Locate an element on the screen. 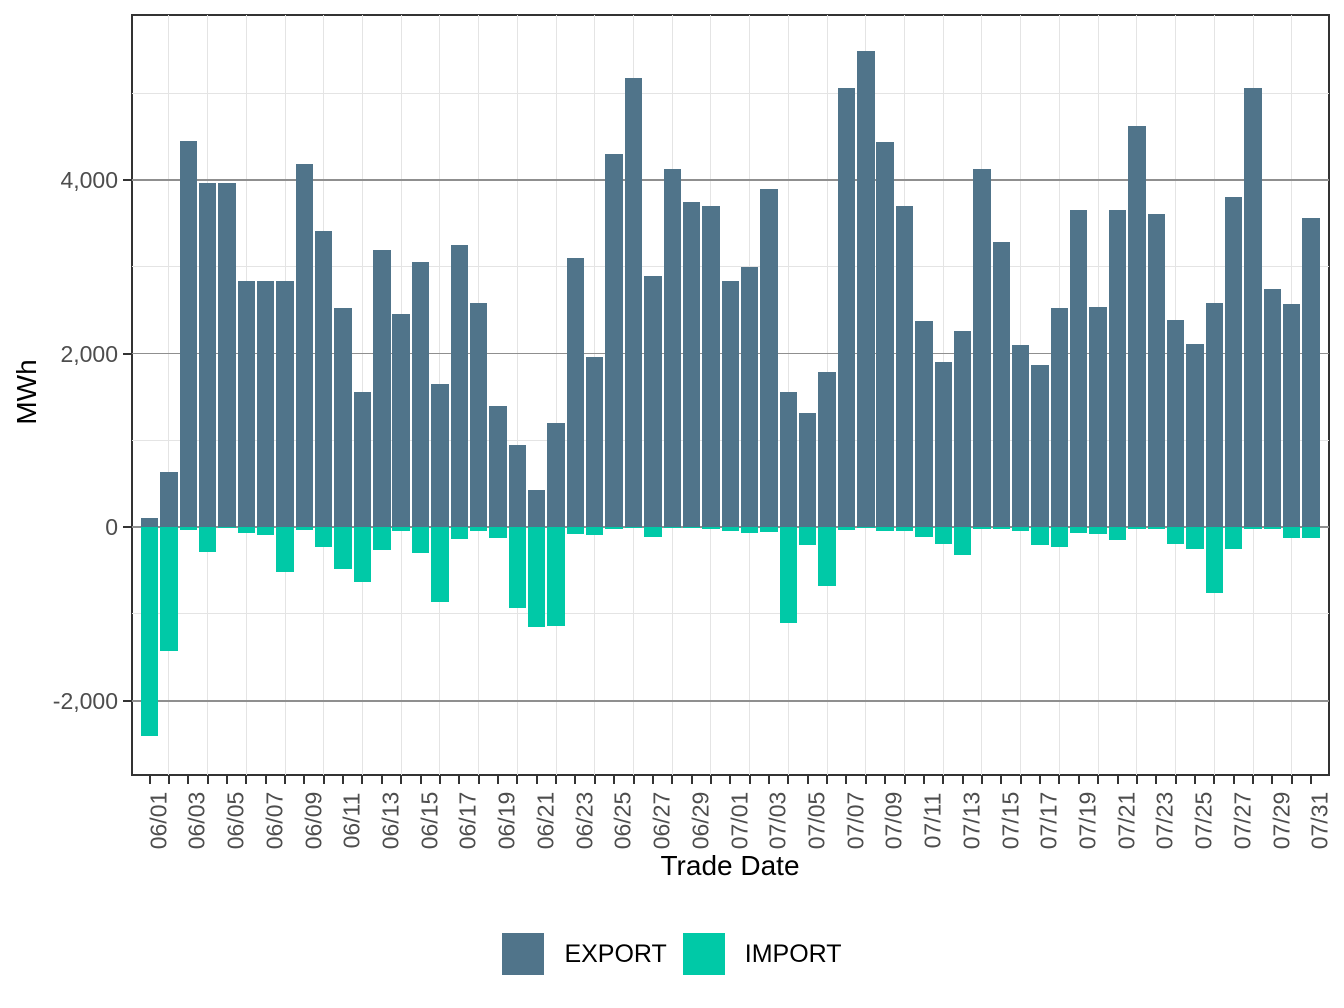 The image size is (1344, 1008). y-tick-label: 4,000 is located at coordinates (89, 179).